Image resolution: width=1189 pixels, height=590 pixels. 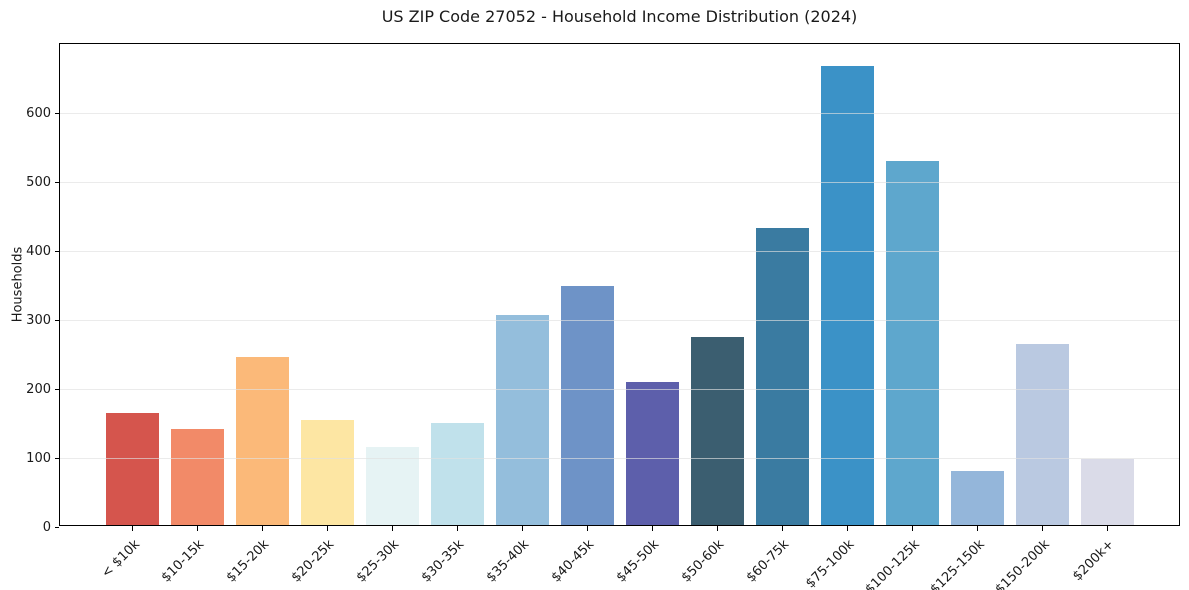 I want to click on x-tick-label: $45-50k, so click(x=638, y=561).